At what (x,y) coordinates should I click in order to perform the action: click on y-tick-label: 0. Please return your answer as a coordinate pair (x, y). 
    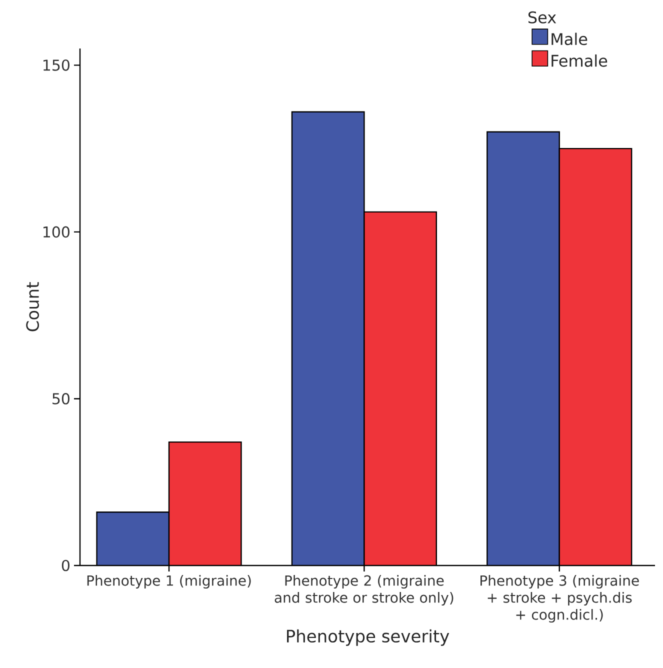
    Looking at the image, I should click on (66, 566).